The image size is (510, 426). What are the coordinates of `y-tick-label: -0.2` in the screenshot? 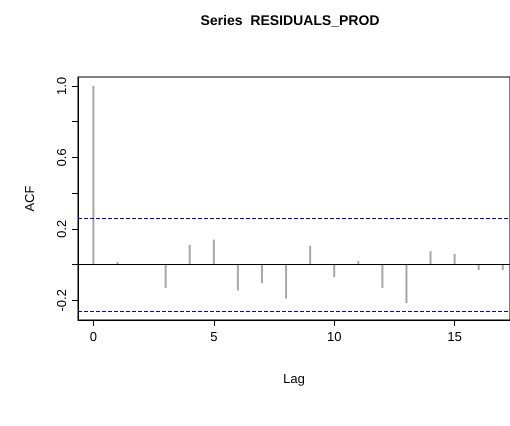 It's located at (61, 300).